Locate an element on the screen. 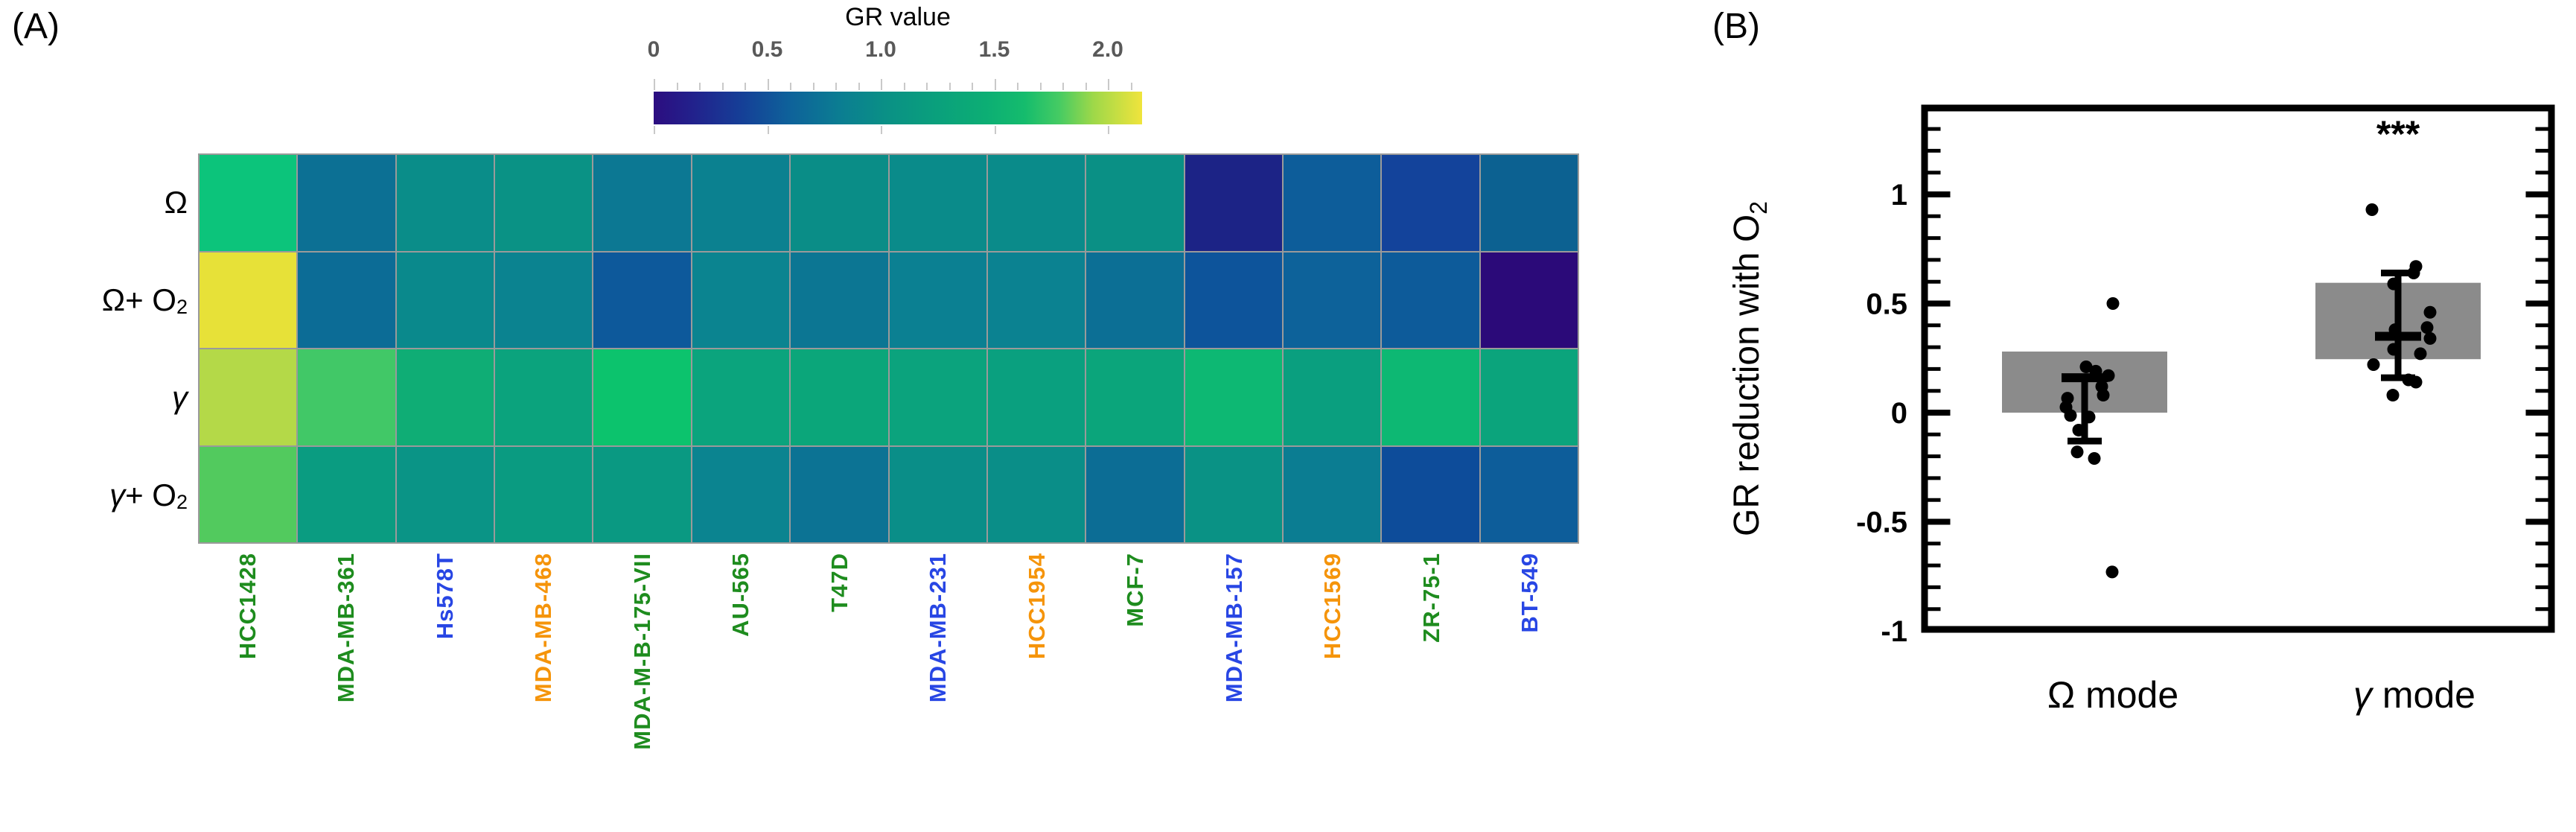 This screenshot has width=2576, height=832. heatmap-row-label: γ is located at coordinates (180, 397).